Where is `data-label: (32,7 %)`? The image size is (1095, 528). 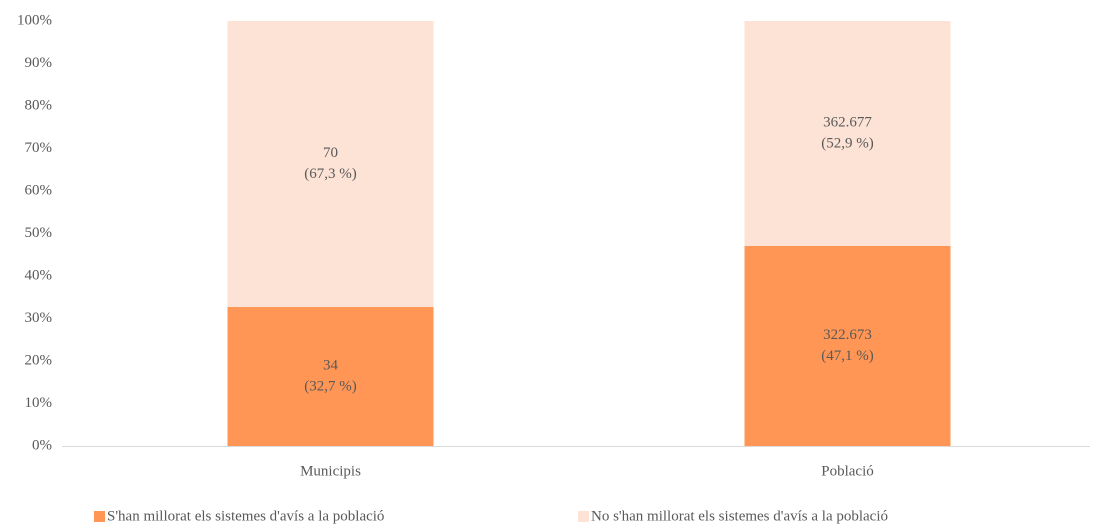 data-label: (32,7 %) is located at coordinates (330, 386).